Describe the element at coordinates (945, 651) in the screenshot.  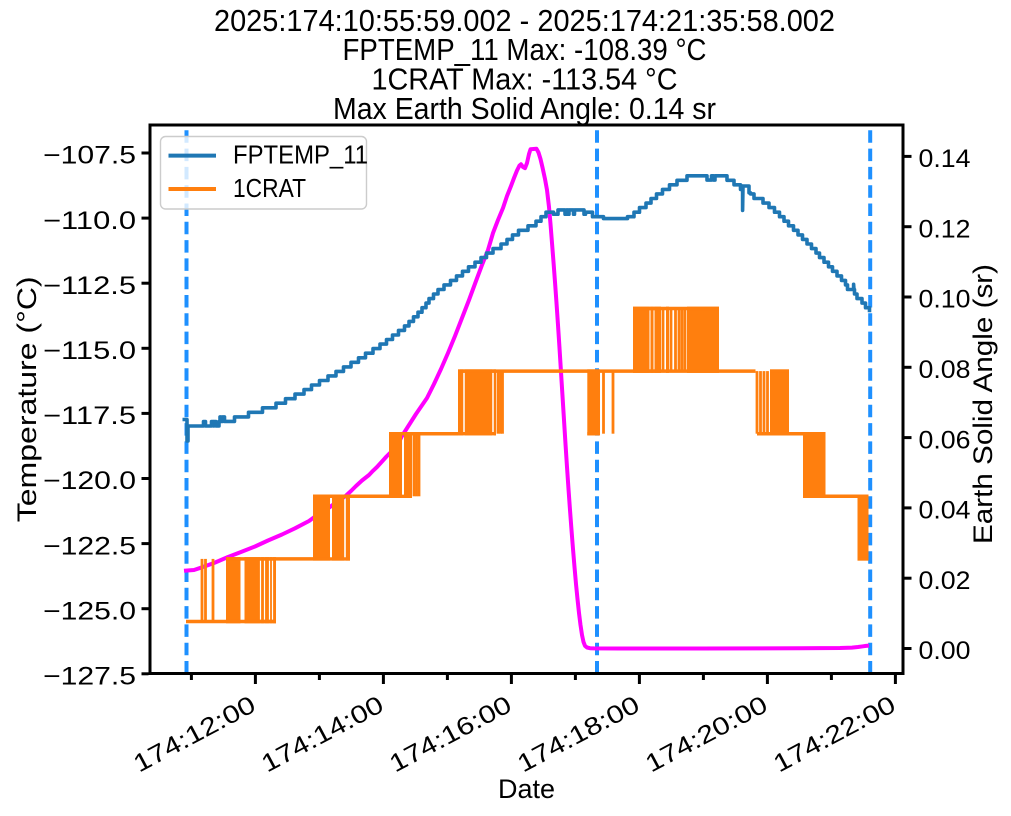
I see `svg-text: 0.00` at that location.